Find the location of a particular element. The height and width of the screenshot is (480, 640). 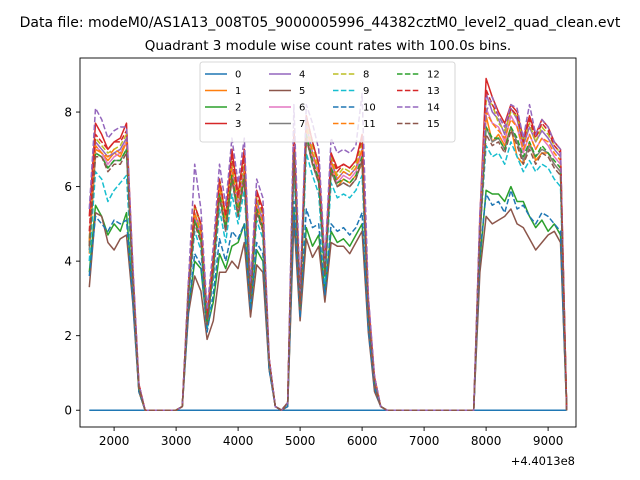

legend-label-8: 8 is located at coordinates (366, 75).